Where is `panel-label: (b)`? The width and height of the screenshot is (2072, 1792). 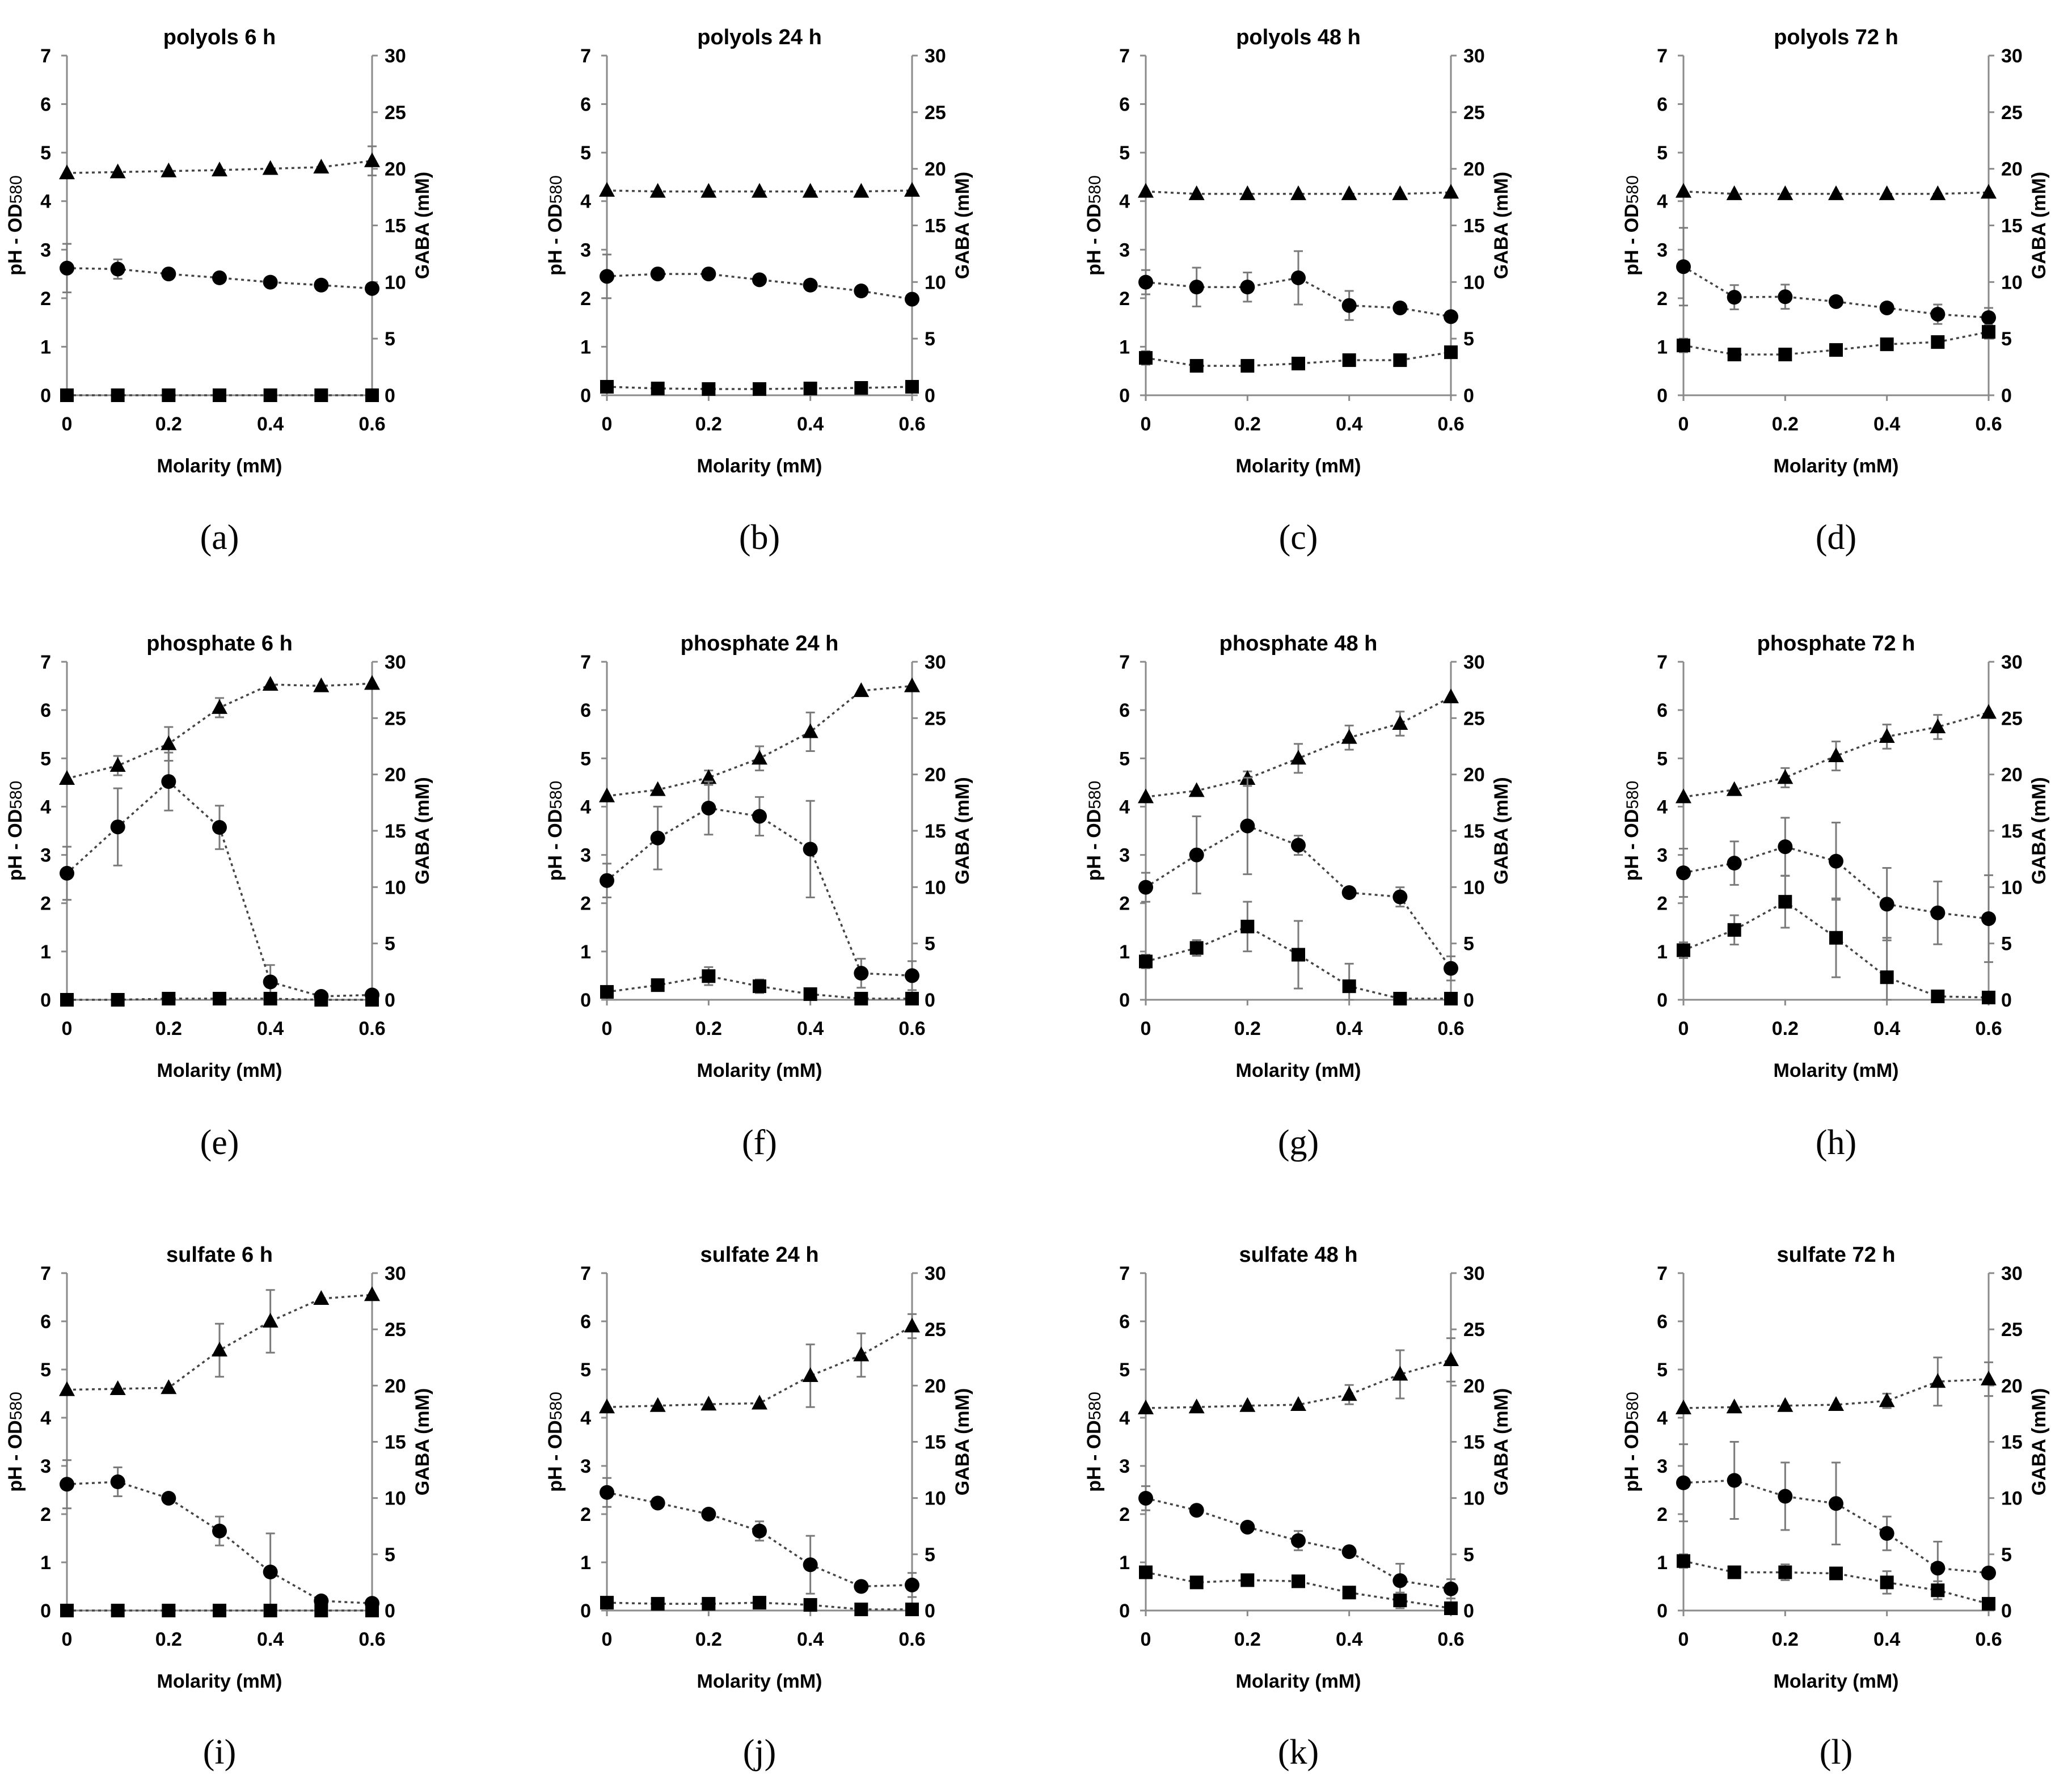 panel-label: (b) is located at coordinates (759, 538).